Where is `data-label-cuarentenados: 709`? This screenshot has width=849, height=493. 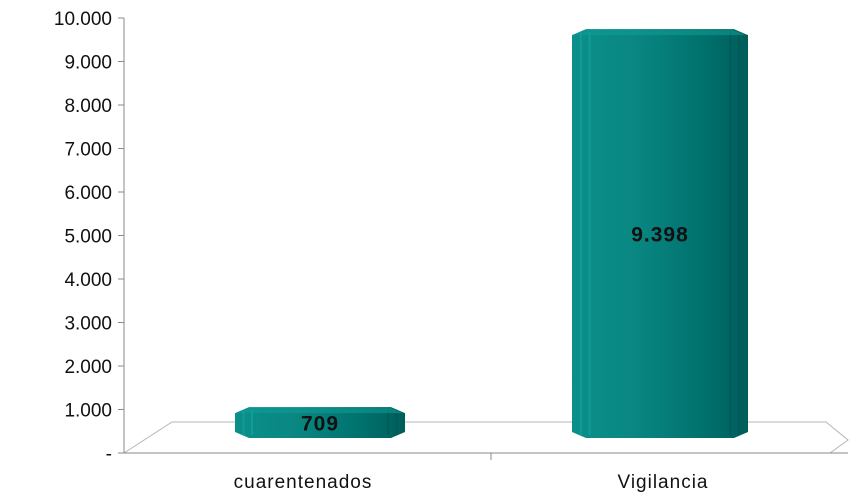 data-label-cuarentenados: 709 is located at coordinates (320, 424).